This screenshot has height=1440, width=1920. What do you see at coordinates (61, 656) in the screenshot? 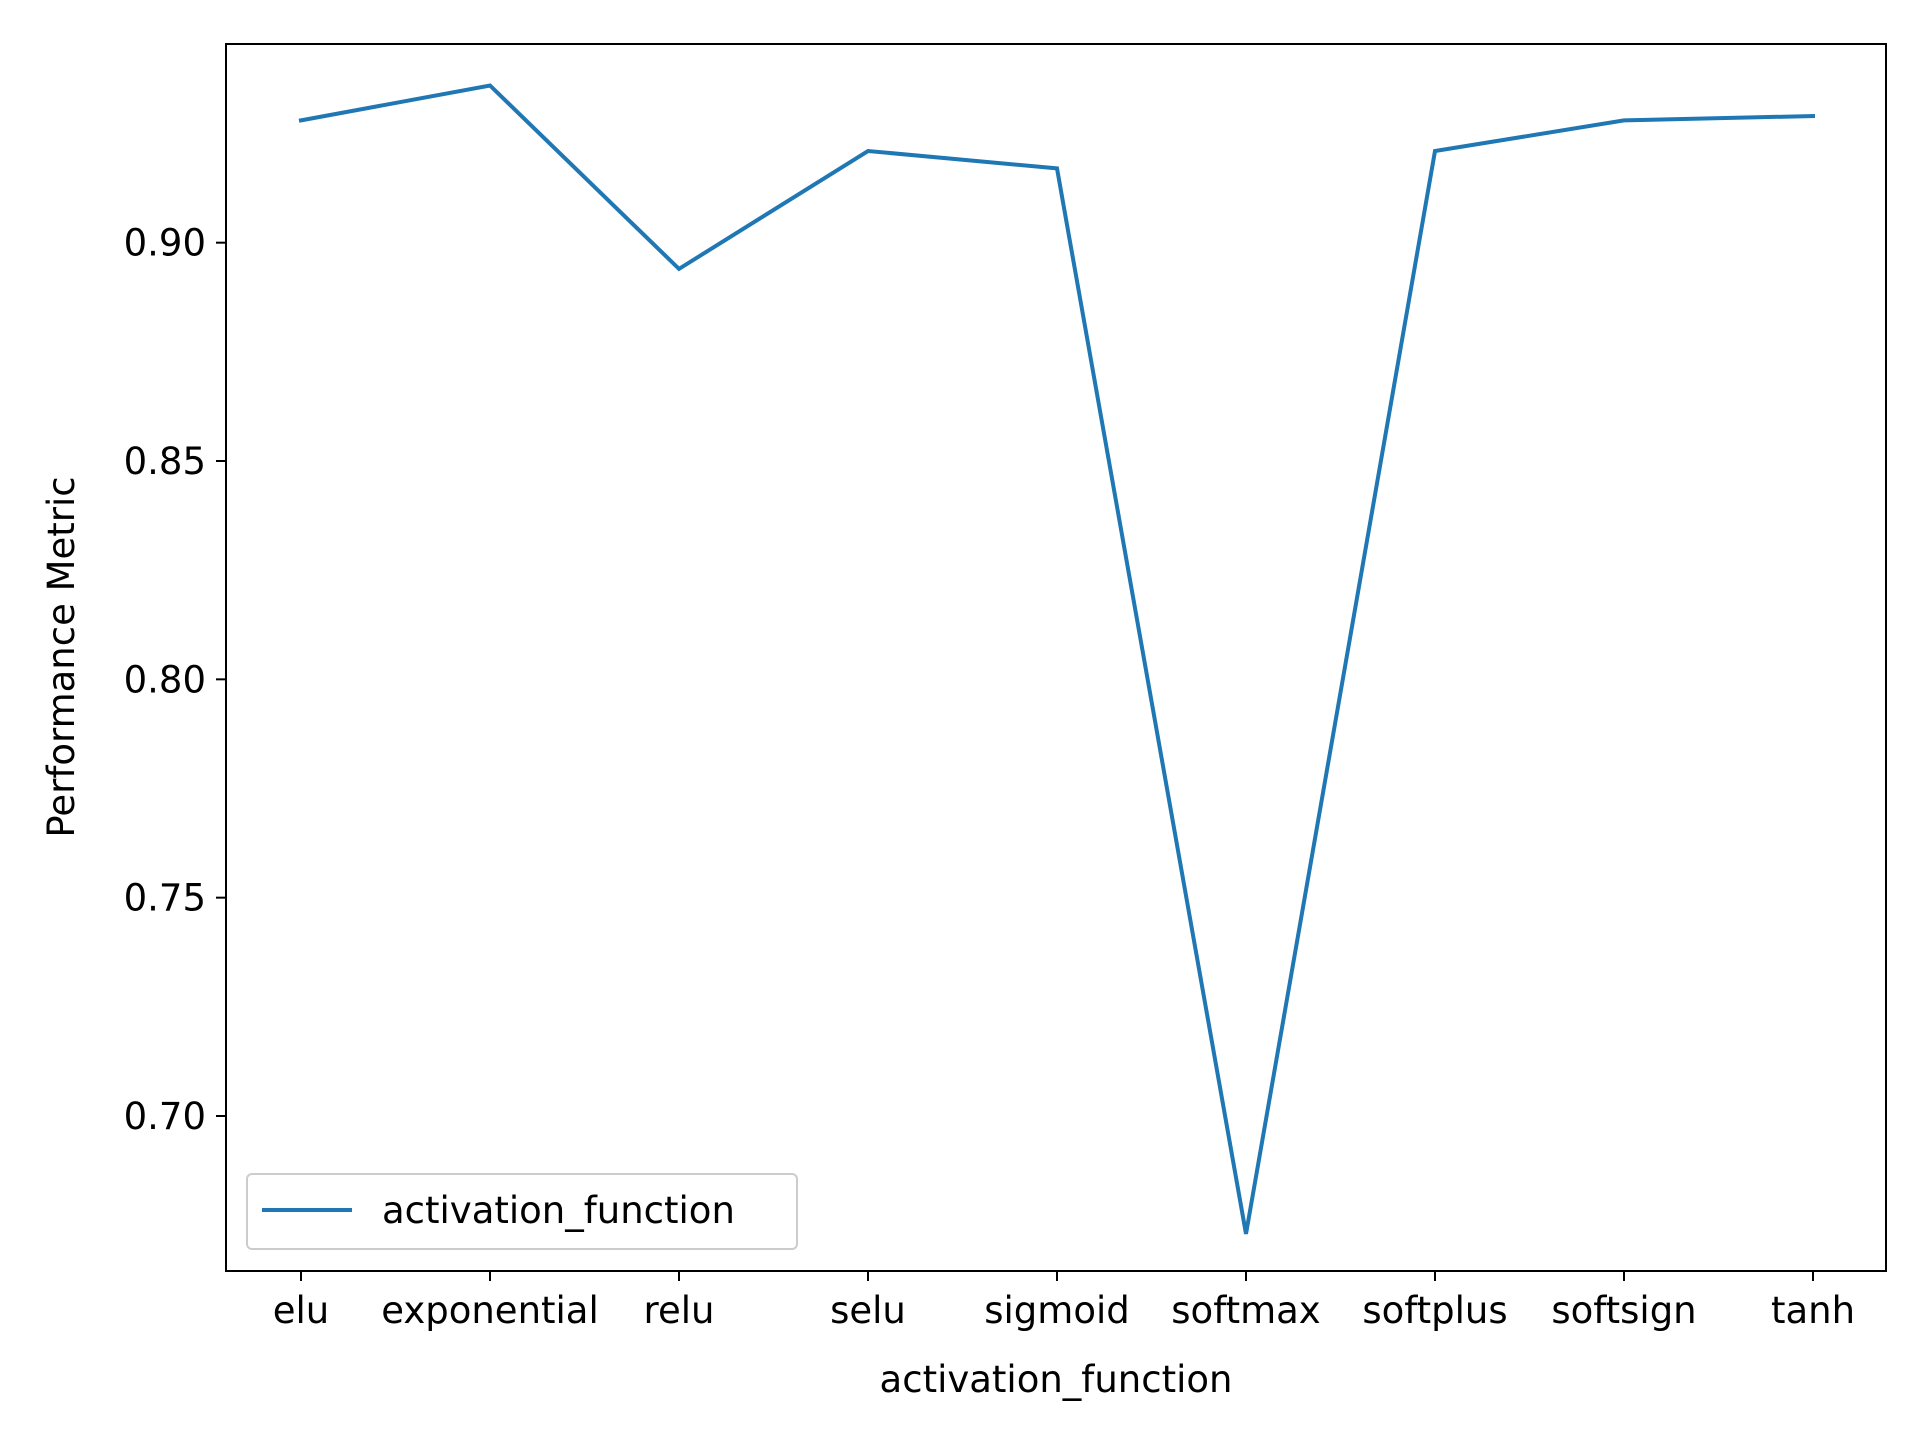
I see `y-axis-label: Performance Metric` at bounding box center [61, 656].